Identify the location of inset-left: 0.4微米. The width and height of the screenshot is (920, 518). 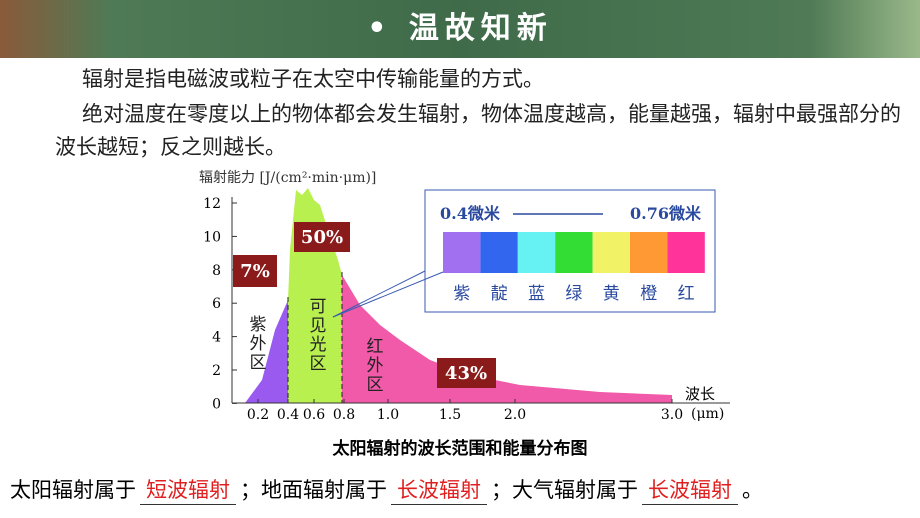
(470, 213).